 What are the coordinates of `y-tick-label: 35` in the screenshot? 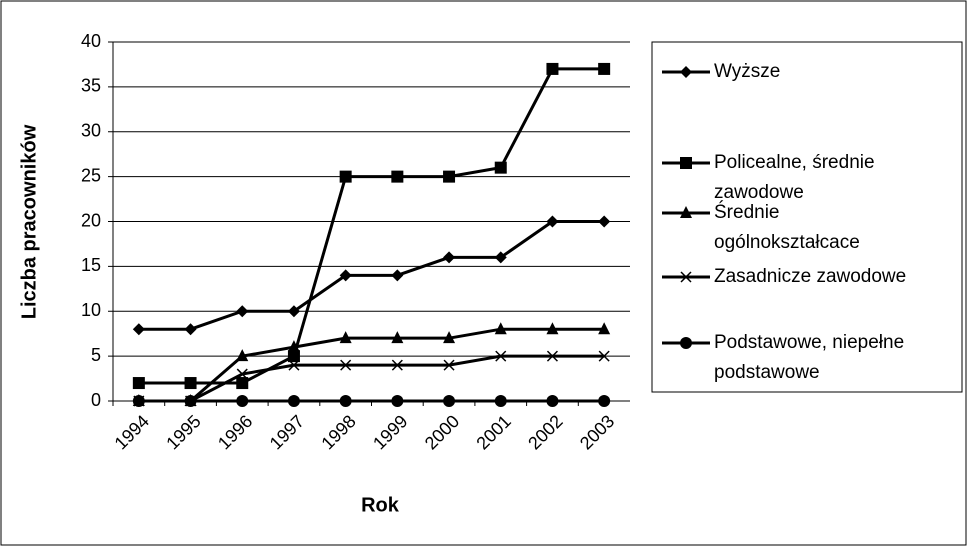 It's located at (91, 86).